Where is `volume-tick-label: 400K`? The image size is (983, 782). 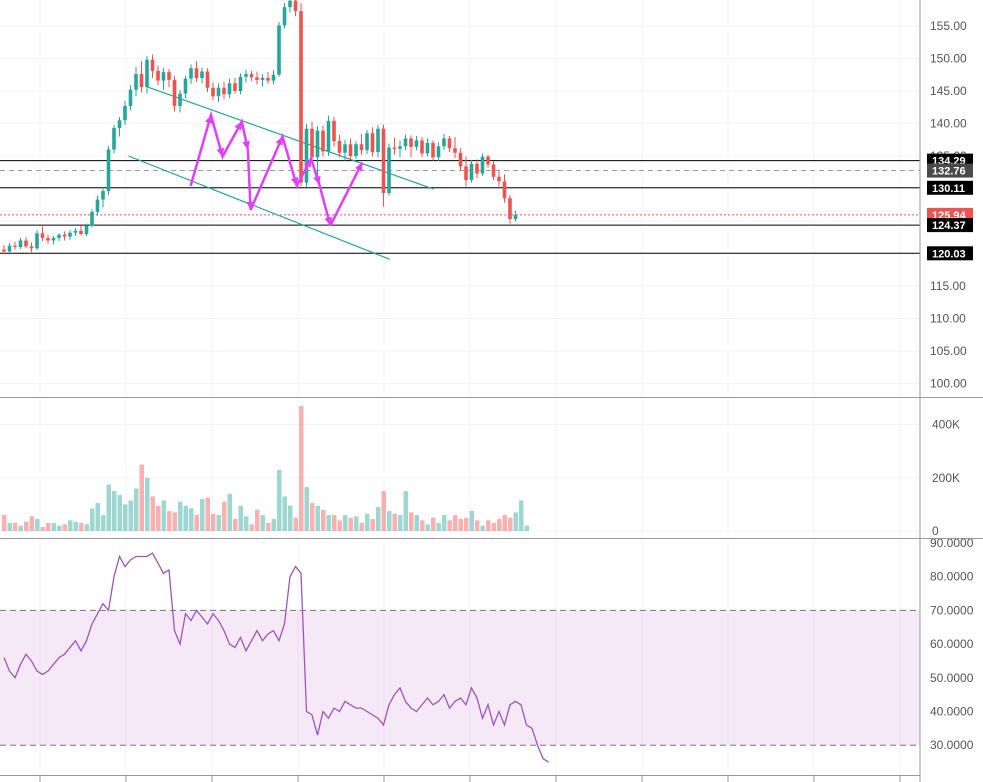 volume-tick-label: 400K is located at coordinates (946, 425).